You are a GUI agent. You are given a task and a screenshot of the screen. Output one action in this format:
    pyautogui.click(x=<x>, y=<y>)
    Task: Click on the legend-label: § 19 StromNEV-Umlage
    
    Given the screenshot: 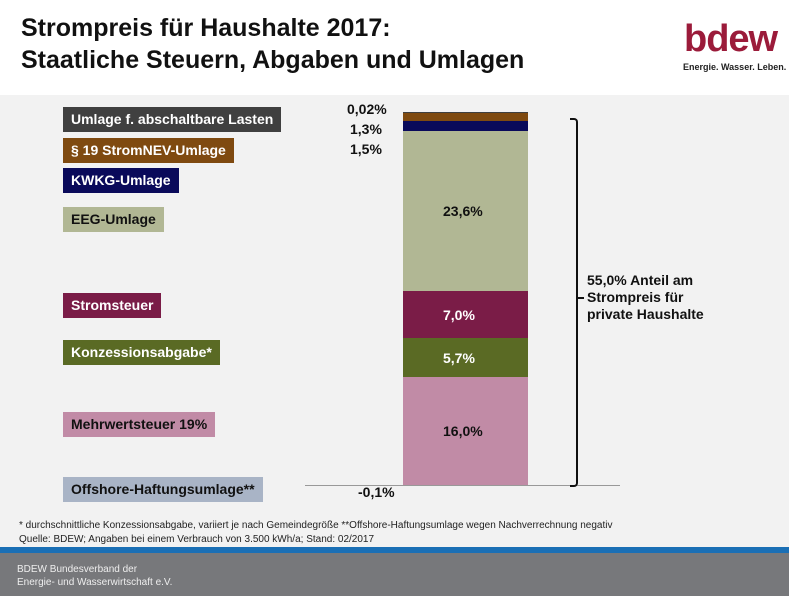 What is the action you would take?
    pyautogui.click(x=148, y=150)
    